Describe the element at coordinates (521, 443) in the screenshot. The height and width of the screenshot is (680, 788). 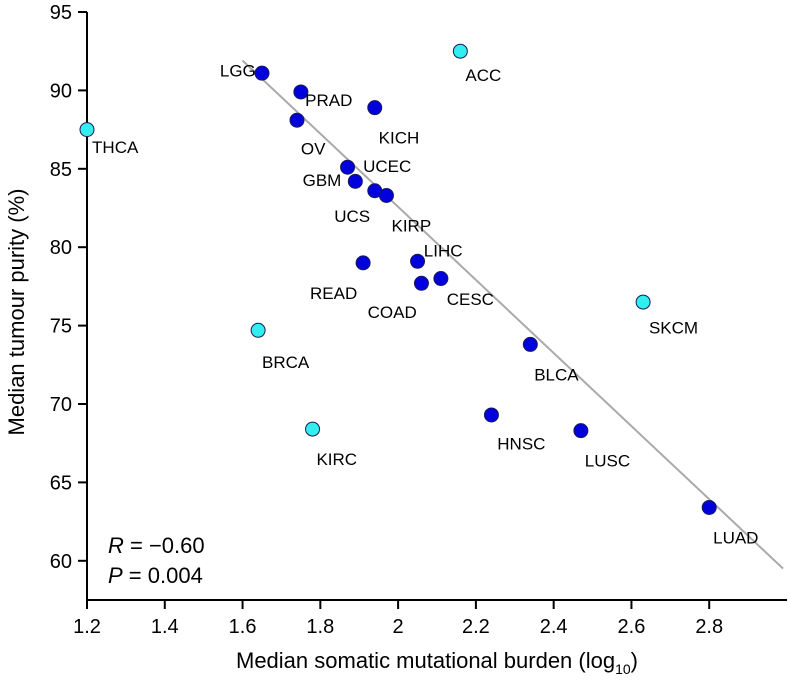
I see `point-label-hnsc: HNSC` at that location.